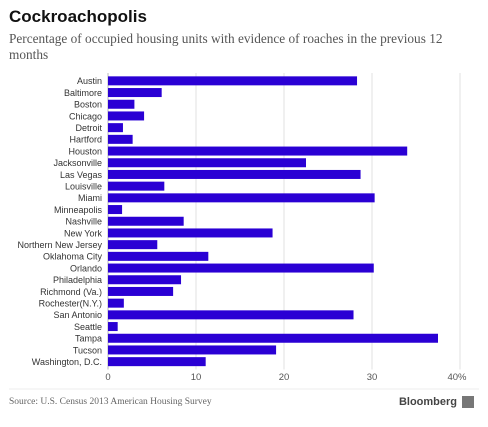  I want to click on x-tick-label: 30, so click(372, 377).